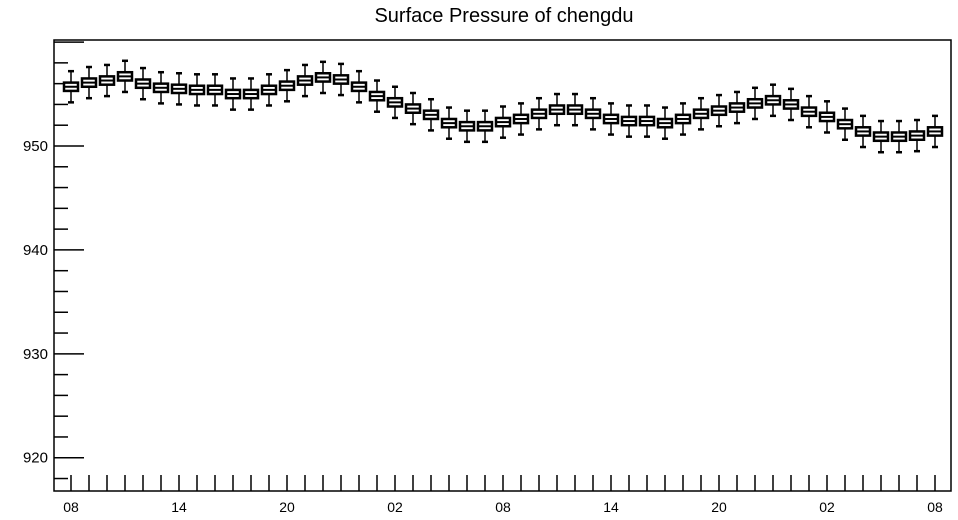 The height and width of the screenshot is (520, 958). What do you see at coordinates (35, 250) in the screenshot?
I see `y-tick-label: 940` at bounding box center [35, 250].